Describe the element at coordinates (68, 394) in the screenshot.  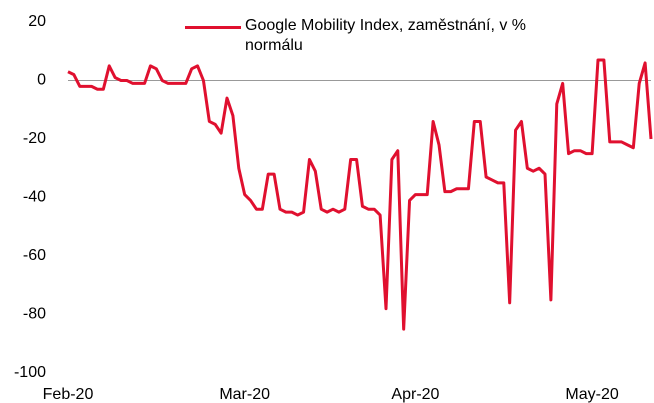
I see `x-tick-label: Feb-20` at that location.